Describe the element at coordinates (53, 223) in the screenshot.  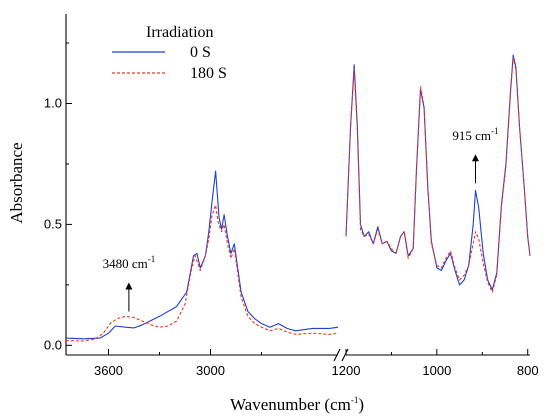
I see `y-tick-label: 0.5` at that location.